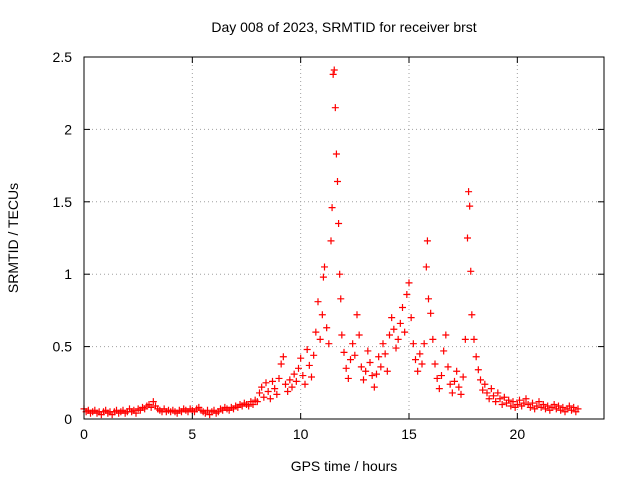 The height and width of the screenshot is (480, 640). Describe the element at coordinates (68, 129) in the screenshot. I see `y-tick-label: 2` at that location.